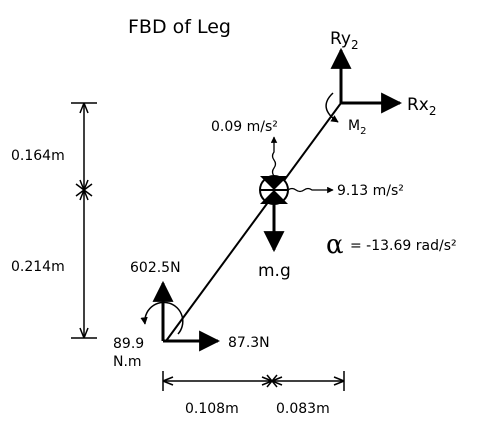 Image resolution: width=500 pixels, height=440 pixels. What do you see at coordinates (212, 409) in the screenshot?
I see `dimension-horizontal-left: 0.108m` at bounding box center [212, 409].